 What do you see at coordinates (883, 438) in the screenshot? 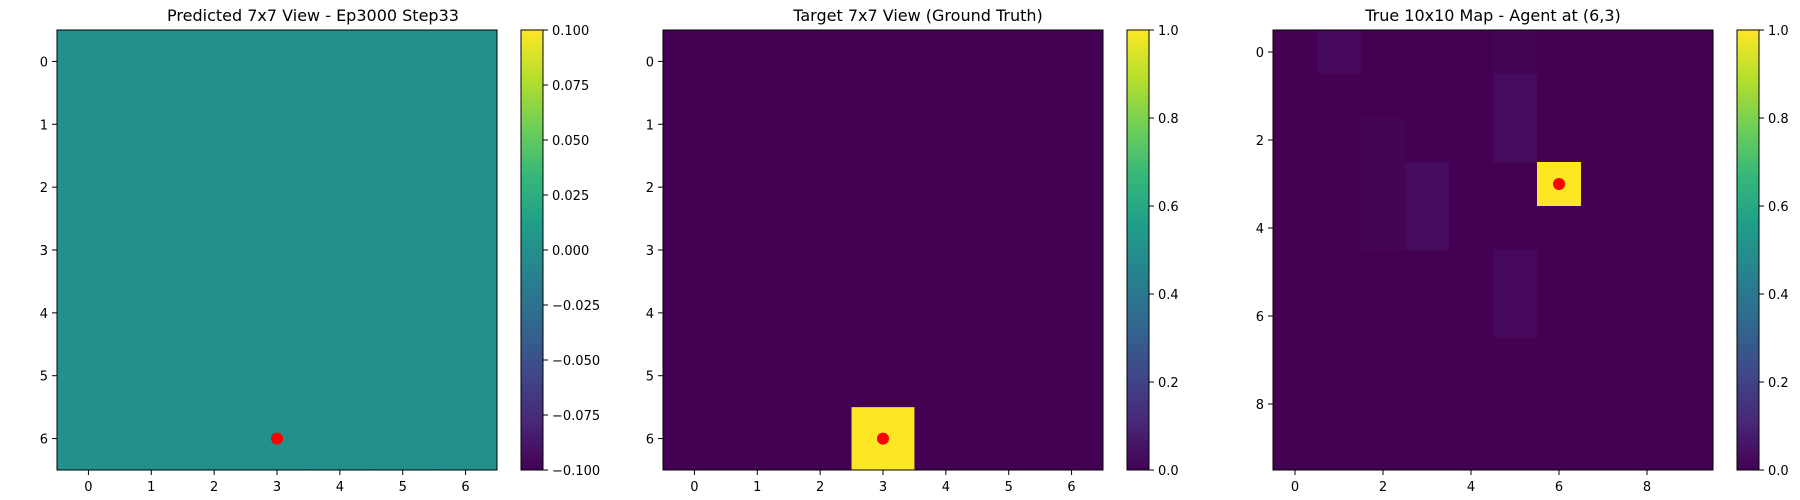
I see `agent-marker-layer` at bounding box center [883, 438].